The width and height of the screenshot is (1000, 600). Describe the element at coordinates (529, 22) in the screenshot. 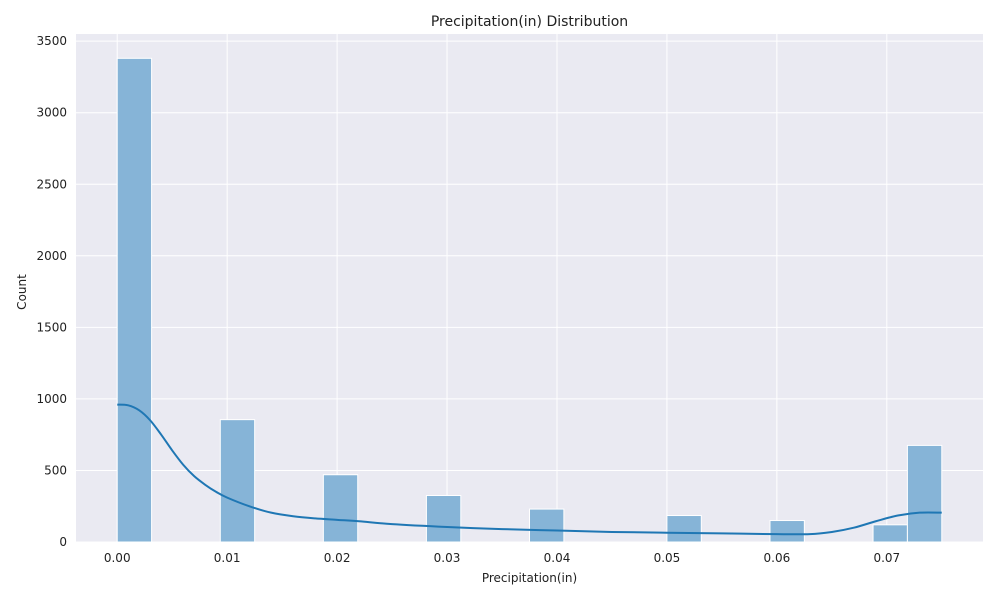

I see `chart-title: Precipitation(in) Distribution` at that location.